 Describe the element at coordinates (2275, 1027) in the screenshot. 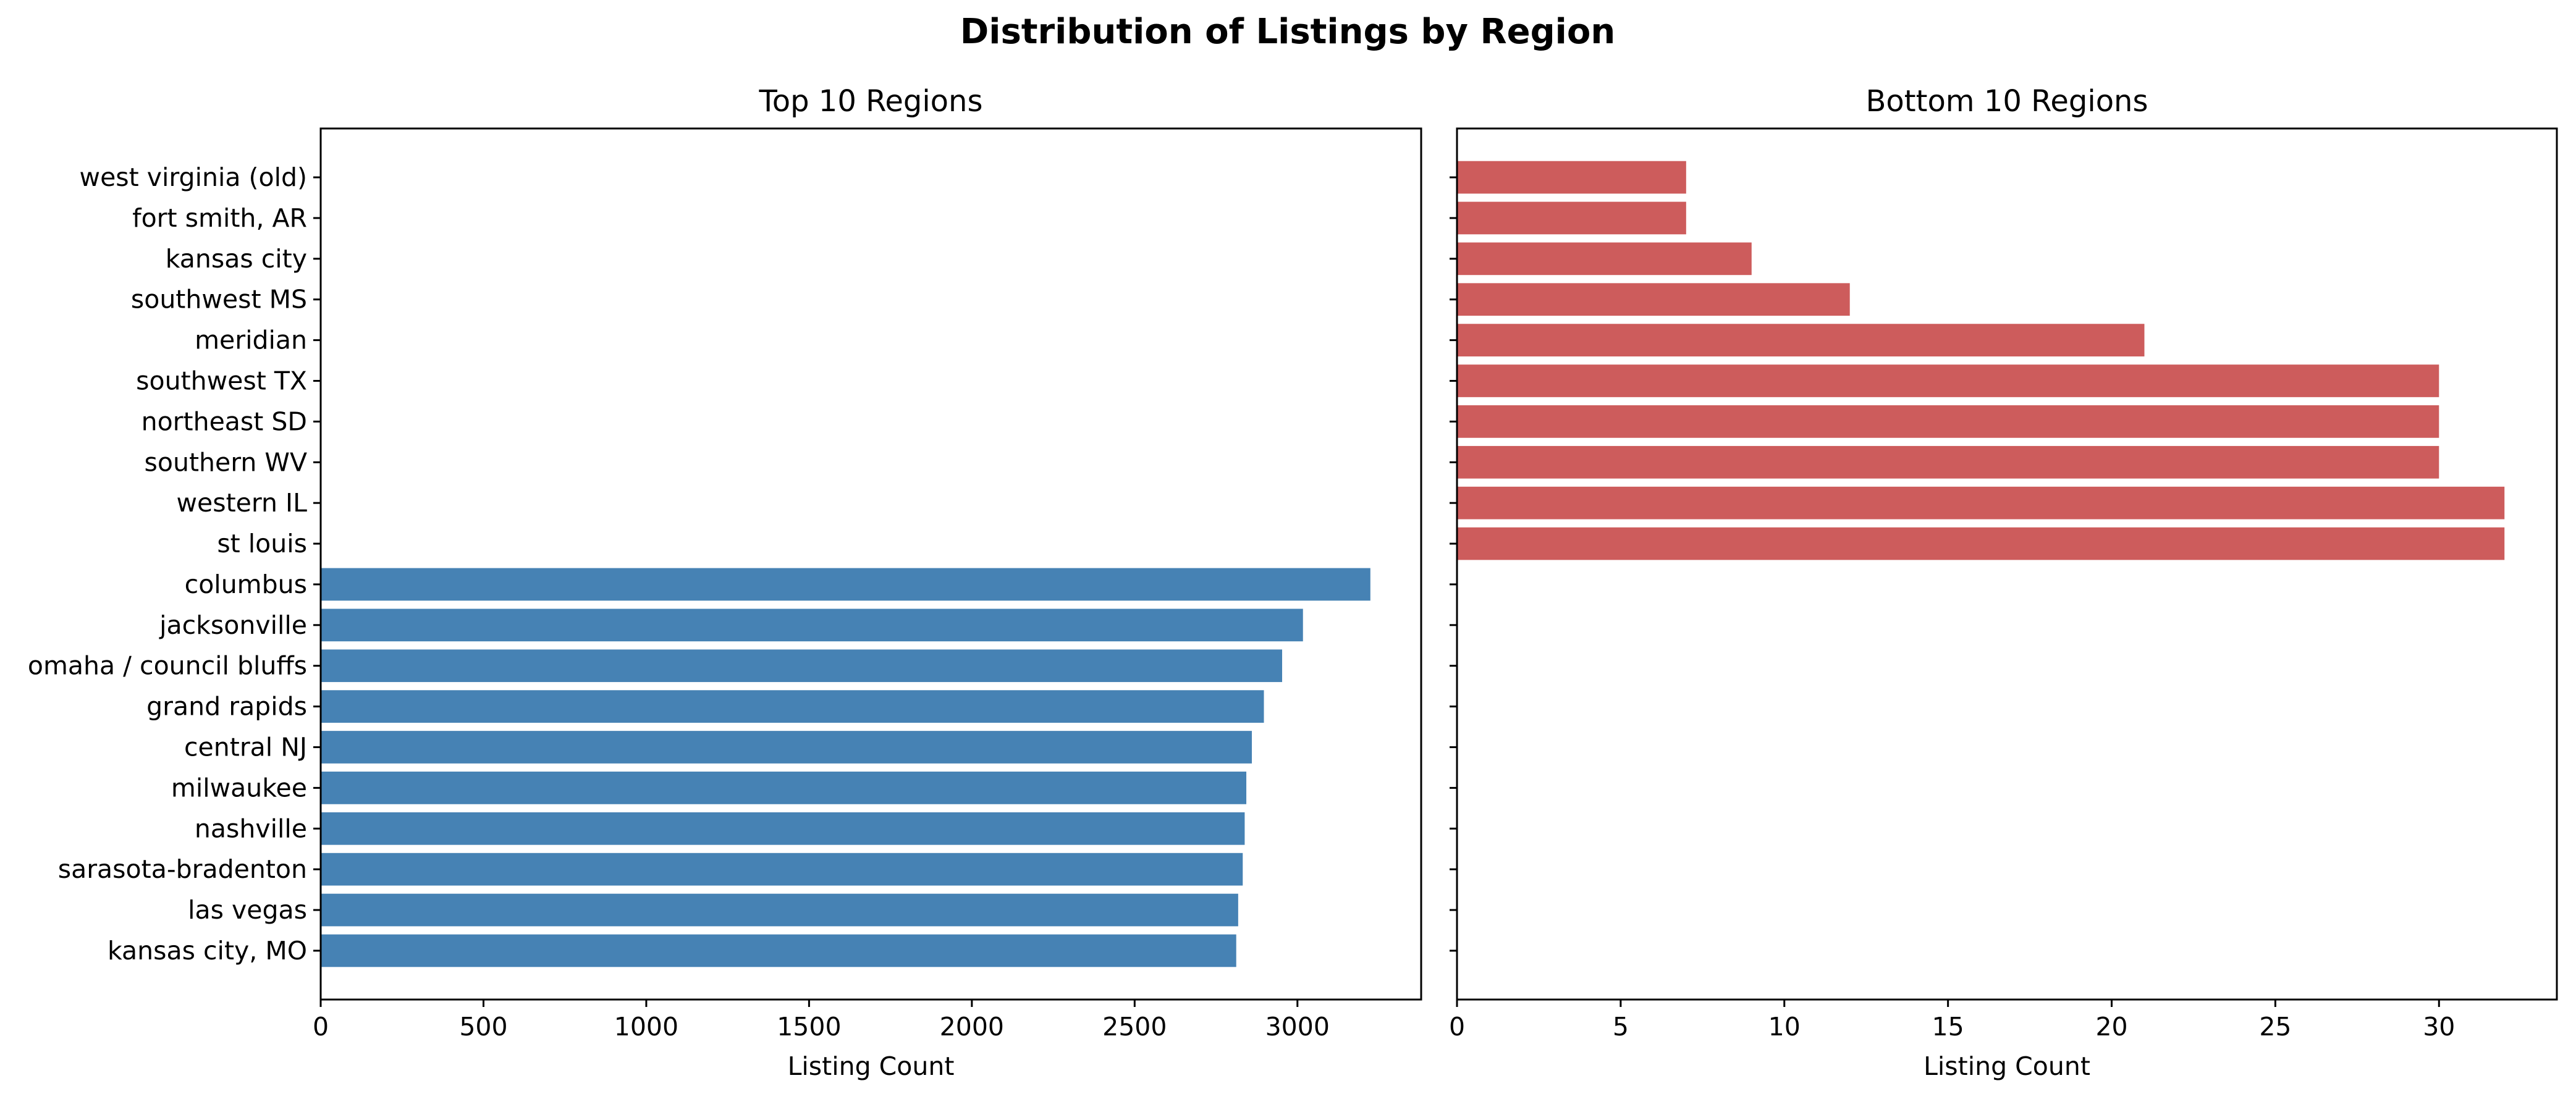

I see `x-tick-label: 25` at that location.